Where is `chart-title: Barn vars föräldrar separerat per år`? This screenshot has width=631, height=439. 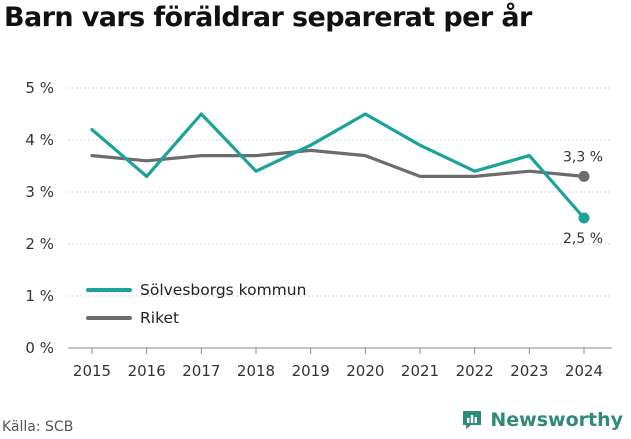 chart-title: Barn vars föräldrar separerat per år is located at coordinates (268, 17).